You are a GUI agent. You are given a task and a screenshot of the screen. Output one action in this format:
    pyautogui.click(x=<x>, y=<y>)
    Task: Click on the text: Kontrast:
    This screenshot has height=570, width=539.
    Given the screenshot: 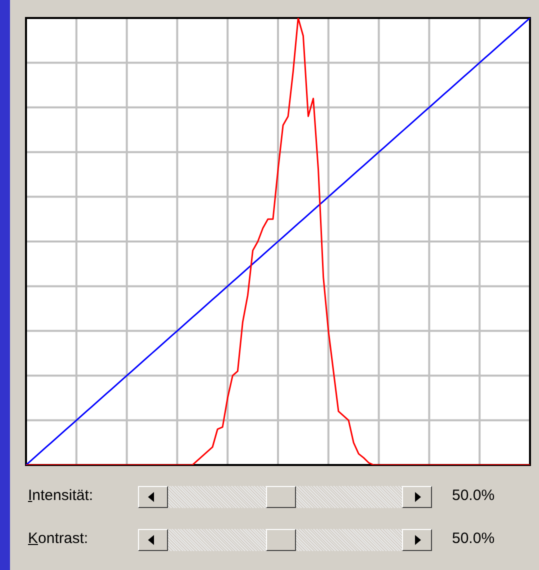 What is the action you would take?
    pyautogui.click(x=58, y=538)
    